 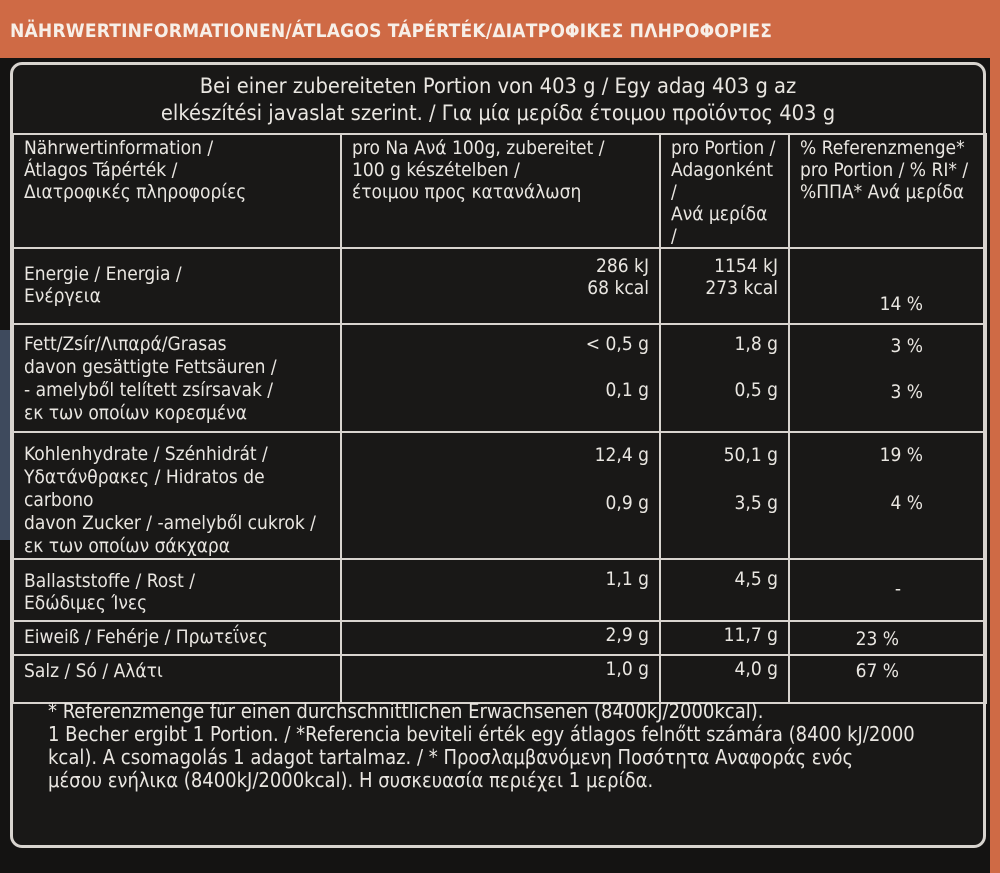 What do you see at coordinates (62, 296) in the screenshot?
I see `row-label: Ενέργεια` at bounding box center [62, 296].